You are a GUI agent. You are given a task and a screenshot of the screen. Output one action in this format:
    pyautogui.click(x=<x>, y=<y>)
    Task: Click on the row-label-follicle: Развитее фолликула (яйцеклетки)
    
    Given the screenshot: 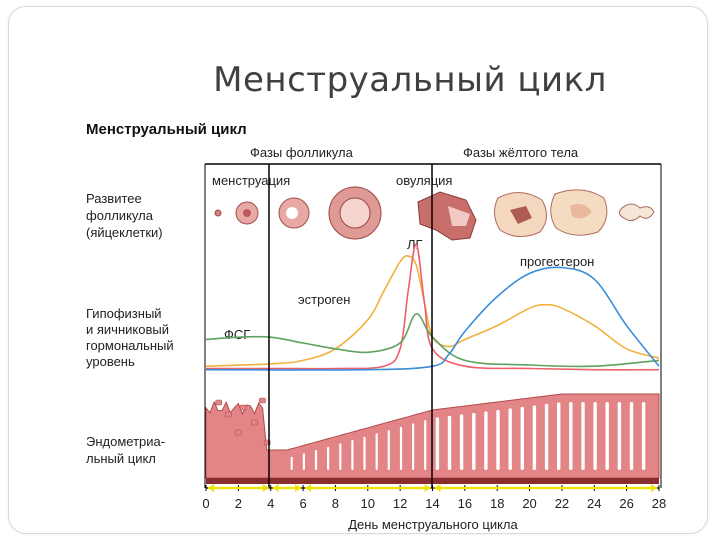 What is the action you would take?
    pyautogui.click(x=124, y=215)
    